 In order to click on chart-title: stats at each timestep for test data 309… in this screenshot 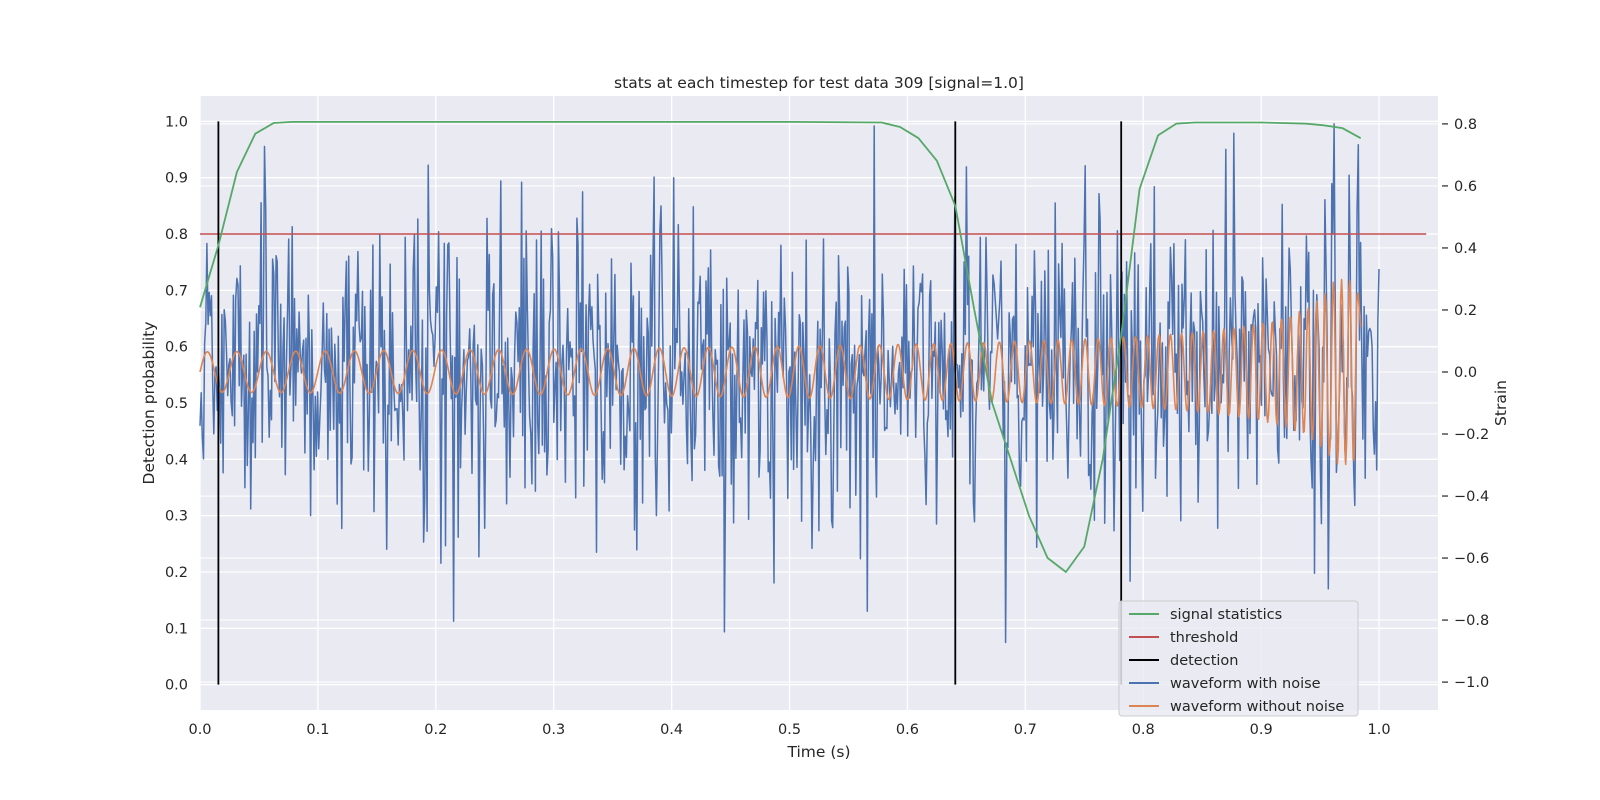, I will do `click(819, 83)`.